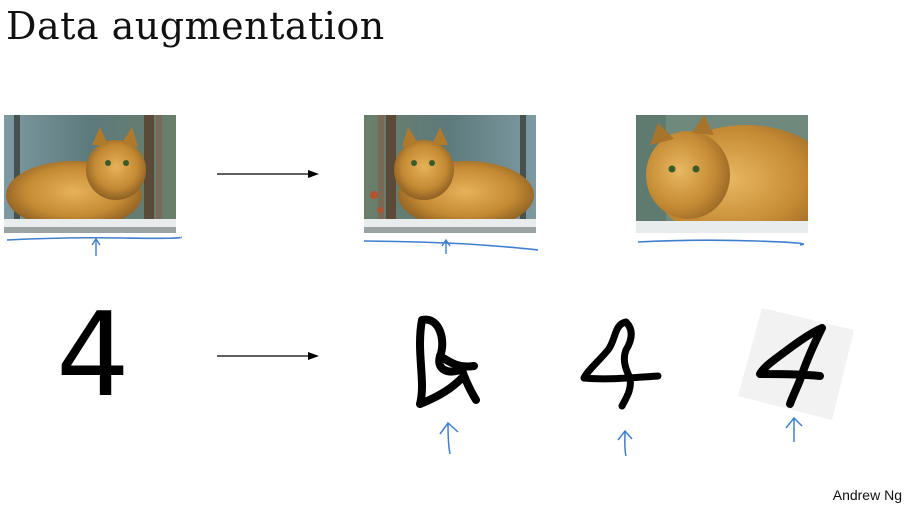  I want to click on cat-image-original, so click(90, 174).